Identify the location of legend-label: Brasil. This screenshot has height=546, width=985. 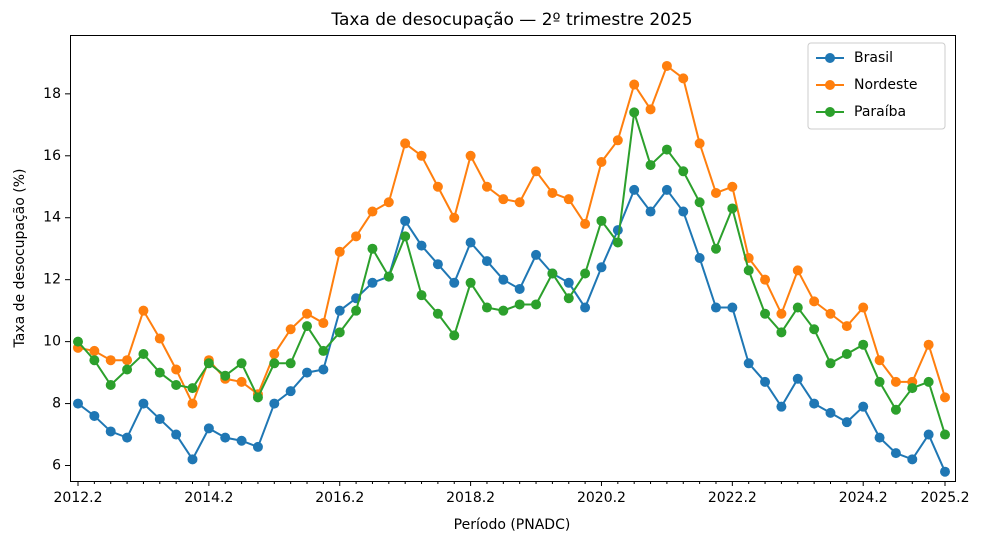
(873, 58).